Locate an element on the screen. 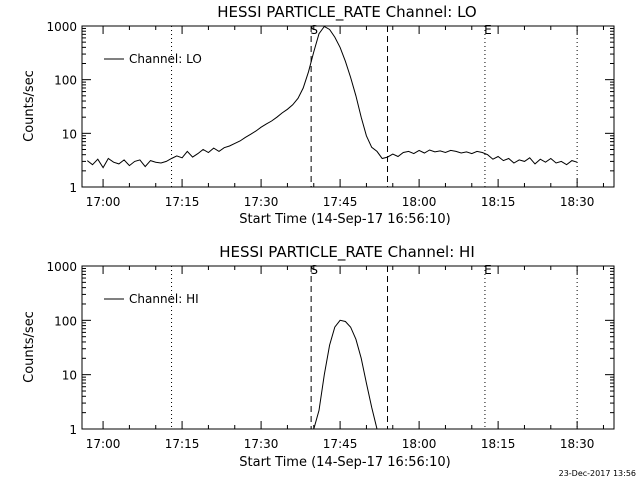 Image resolution: width=640 pixels, height=480 pixels. chart-title: HESSI PARTICLE_RATE Channel: LO is located at coordinates (346, 12).